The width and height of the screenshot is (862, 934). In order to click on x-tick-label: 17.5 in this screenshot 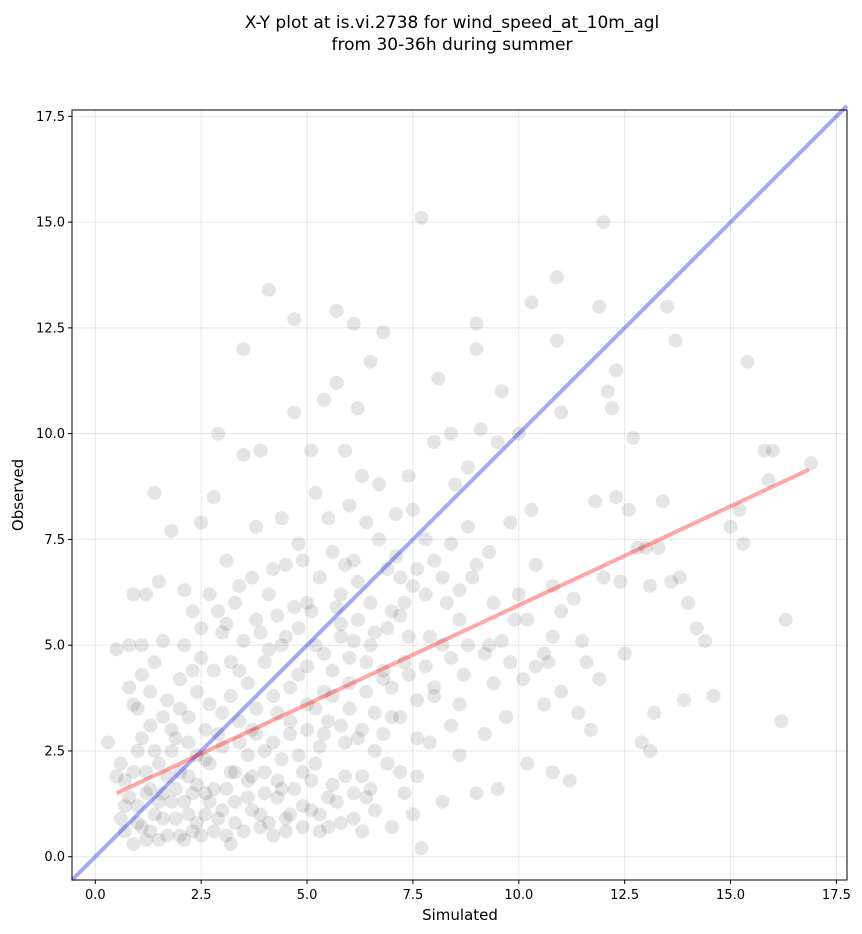, I will do `click(836, 895)`.